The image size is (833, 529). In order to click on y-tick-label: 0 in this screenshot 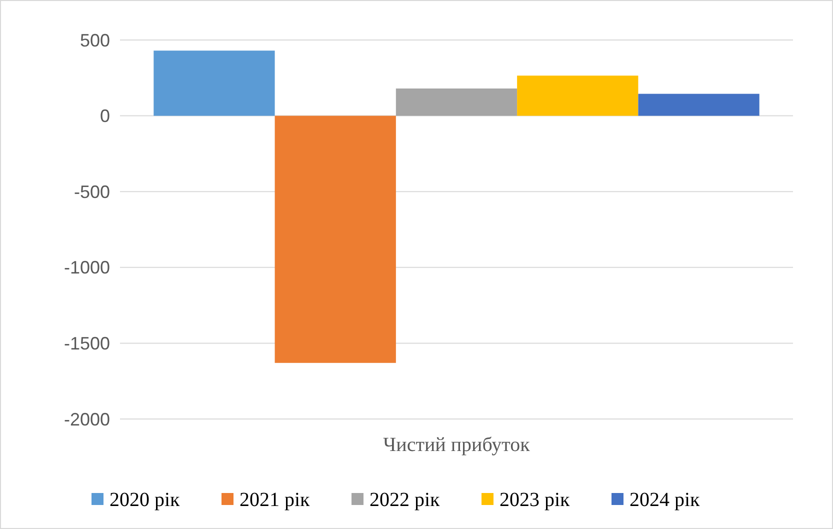, I will do `click(105, 116)`.